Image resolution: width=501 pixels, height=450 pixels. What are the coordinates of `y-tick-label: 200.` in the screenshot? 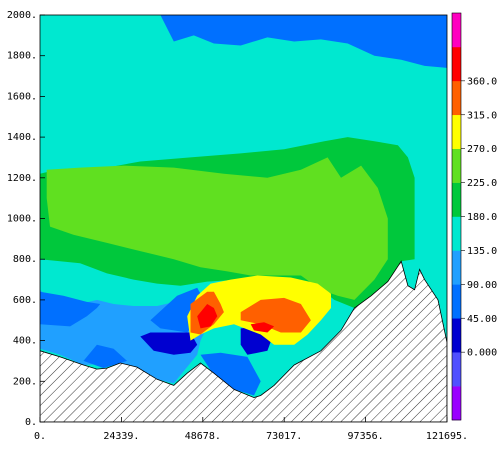 It's located at (25, 381).